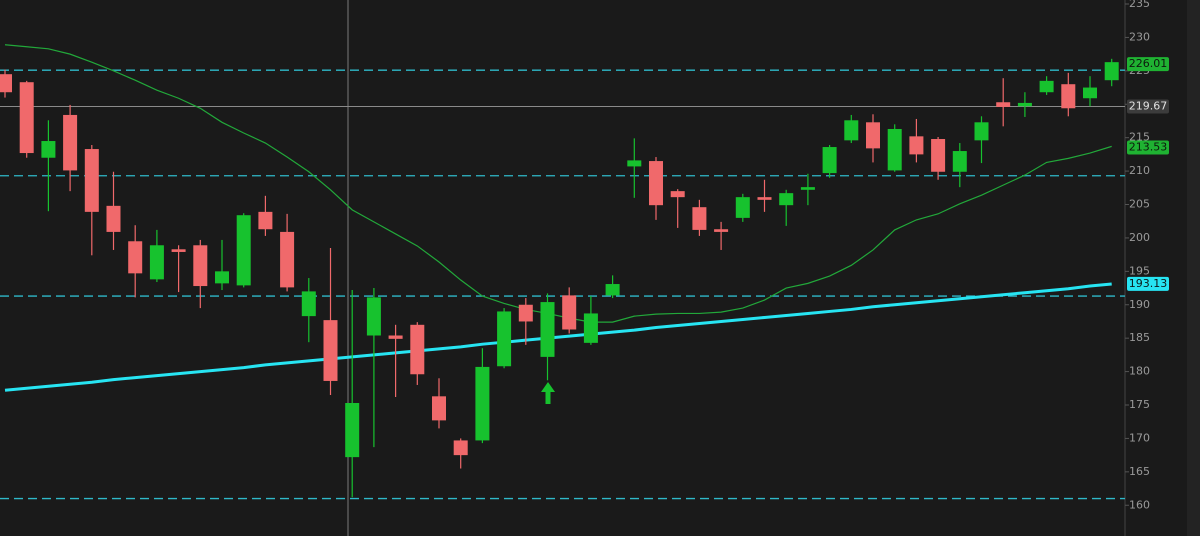  Describe the element at coordinates (1139, 5) in the screenshot. I see `y-tick-label: 235` at that location.